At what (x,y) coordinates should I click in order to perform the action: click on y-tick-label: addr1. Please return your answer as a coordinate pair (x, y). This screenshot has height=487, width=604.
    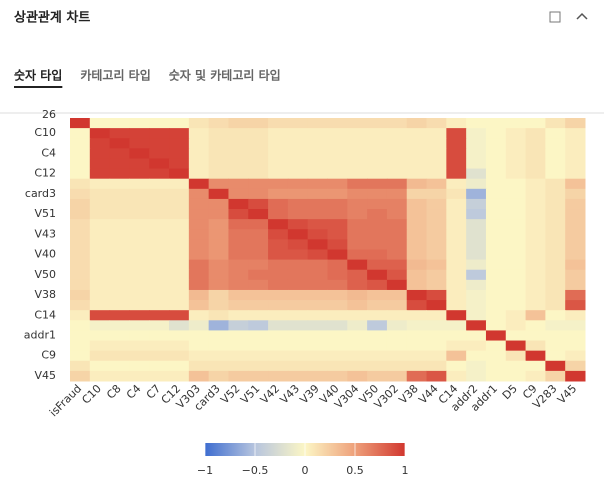
    Looking at the image, I should click on (40, 334).